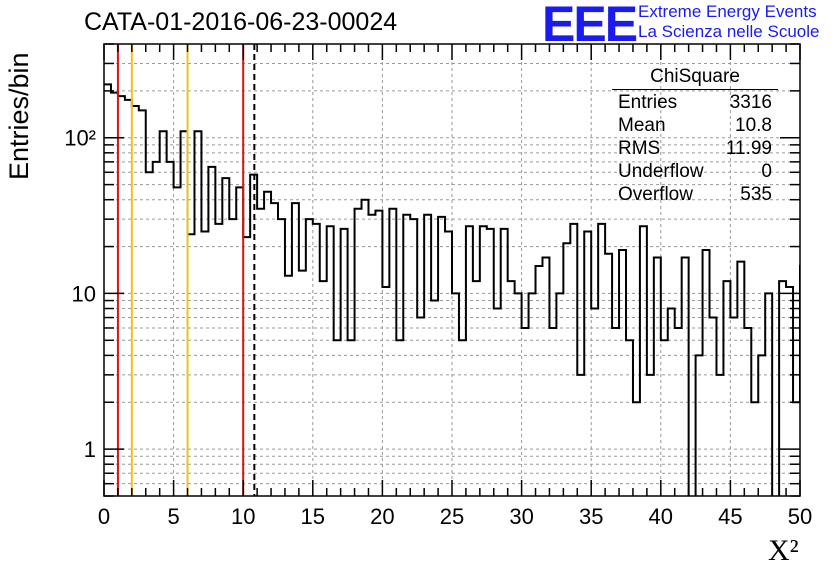 The width and height of the screenshot is (836, 572). Describe the element at coordinates (661, 171) in the screenshot. I see `stats-label: Underflow` at that location.